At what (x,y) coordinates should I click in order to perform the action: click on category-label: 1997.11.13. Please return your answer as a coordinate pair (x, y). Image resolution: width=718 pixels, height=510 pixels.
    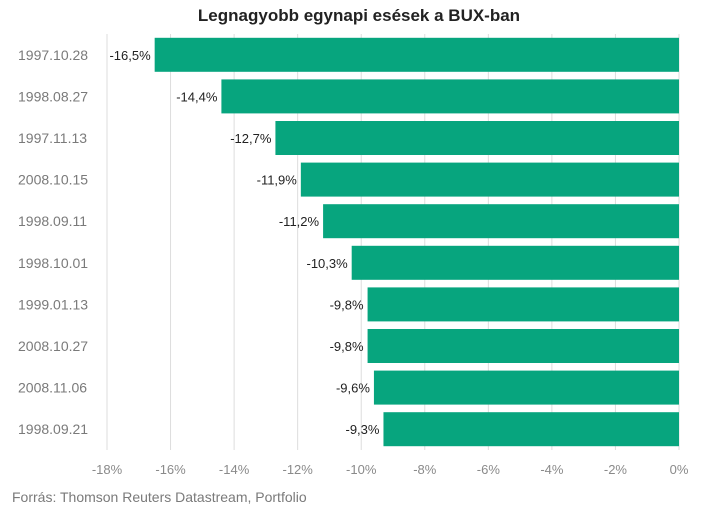
    Looking at the image, I should click on (52, 138).